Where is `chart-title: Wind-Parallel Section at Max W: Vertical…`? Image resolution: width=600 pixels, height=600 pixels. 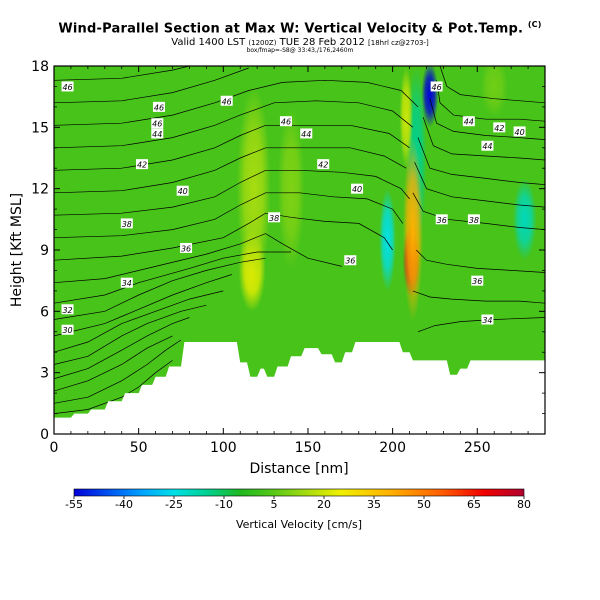
chart-title: Wind-Parallel Section at Max W: Vertical… is located at coordinates (300, 28).